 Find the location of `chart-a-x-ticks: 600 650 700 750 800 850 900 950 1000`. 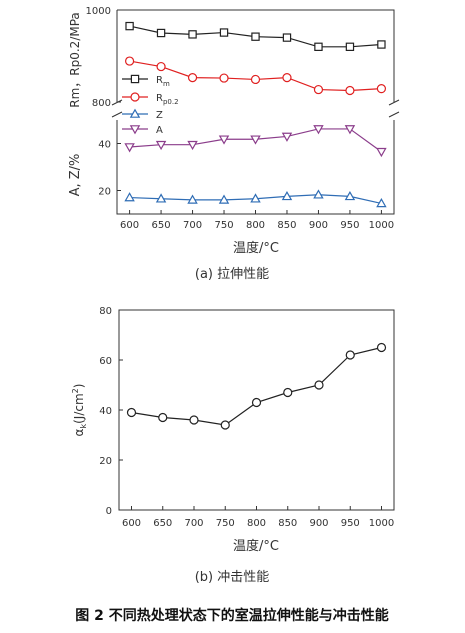

chart-a-x-ticks: 600 650 700 750 800 850 900 950 1000 is located at coordinates (257, 220).